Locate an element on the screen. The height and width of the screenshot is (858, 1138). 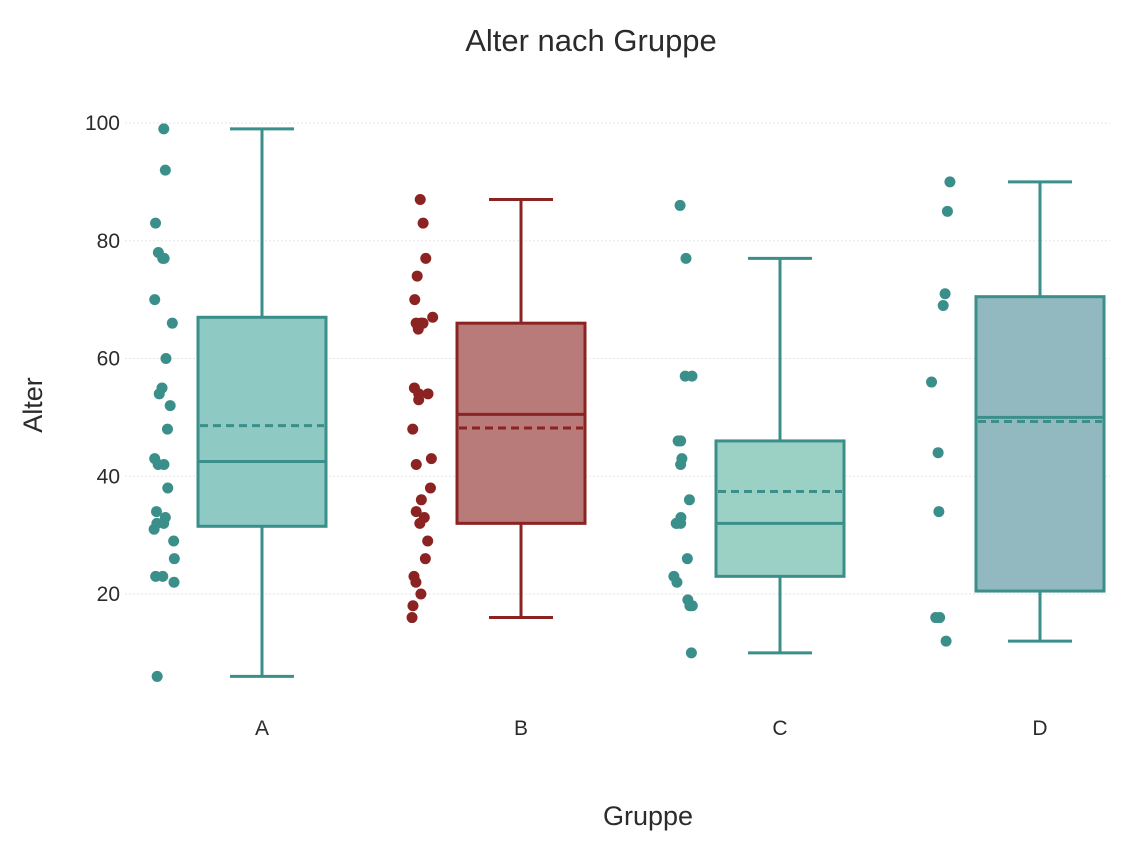
y-axis-title: Alter is located at coordinates (33, 405).